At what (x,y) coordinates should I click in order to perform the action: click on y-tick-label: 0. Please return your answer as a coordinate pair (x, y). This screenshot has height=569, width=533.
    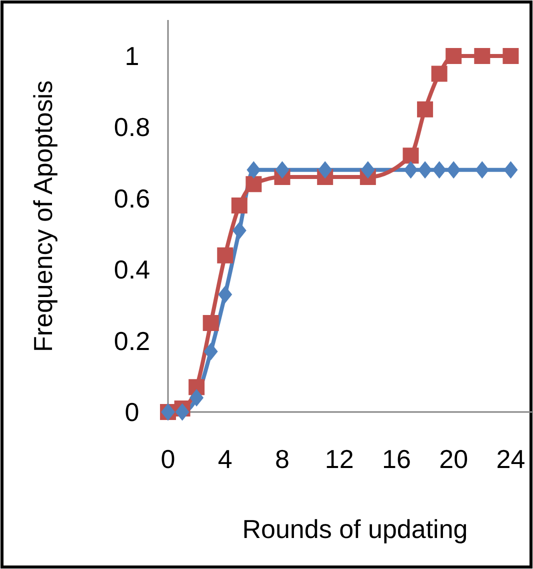
    Looking at the image, I should click on (132, 412).